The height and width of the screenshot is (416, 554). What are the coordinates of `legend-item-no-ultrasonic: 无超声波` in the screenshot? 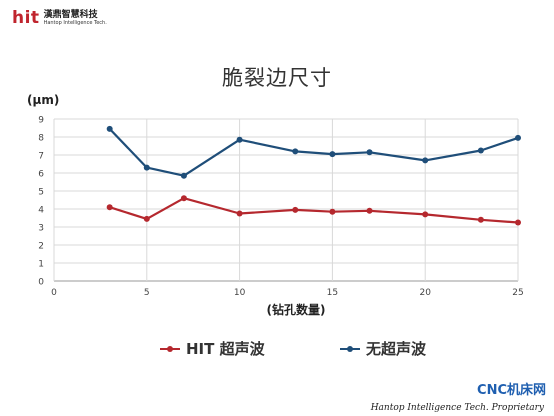 It's located at (383, 348).